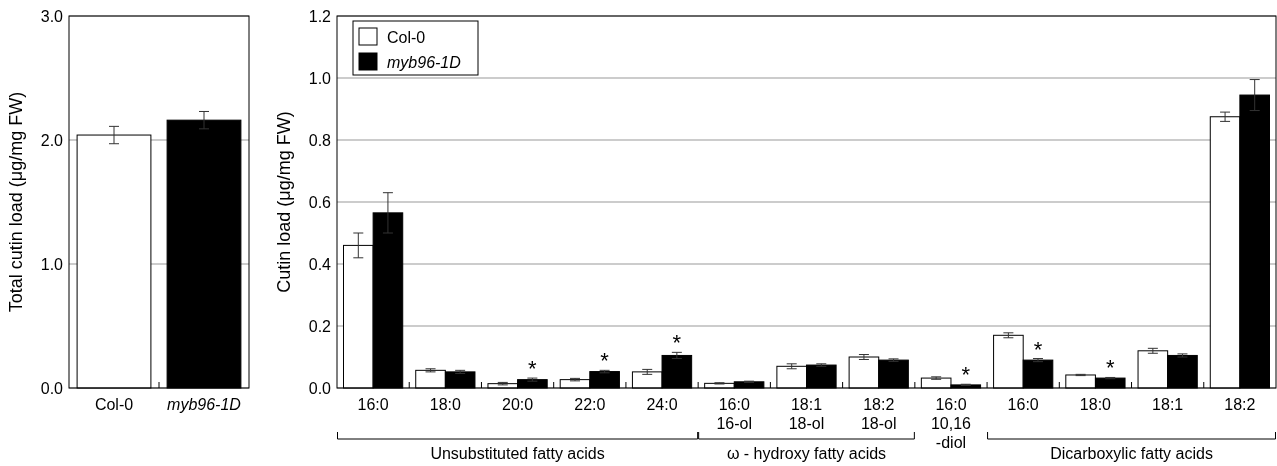  I want to click on y-tick-label: 2.0, so click(52, 140).